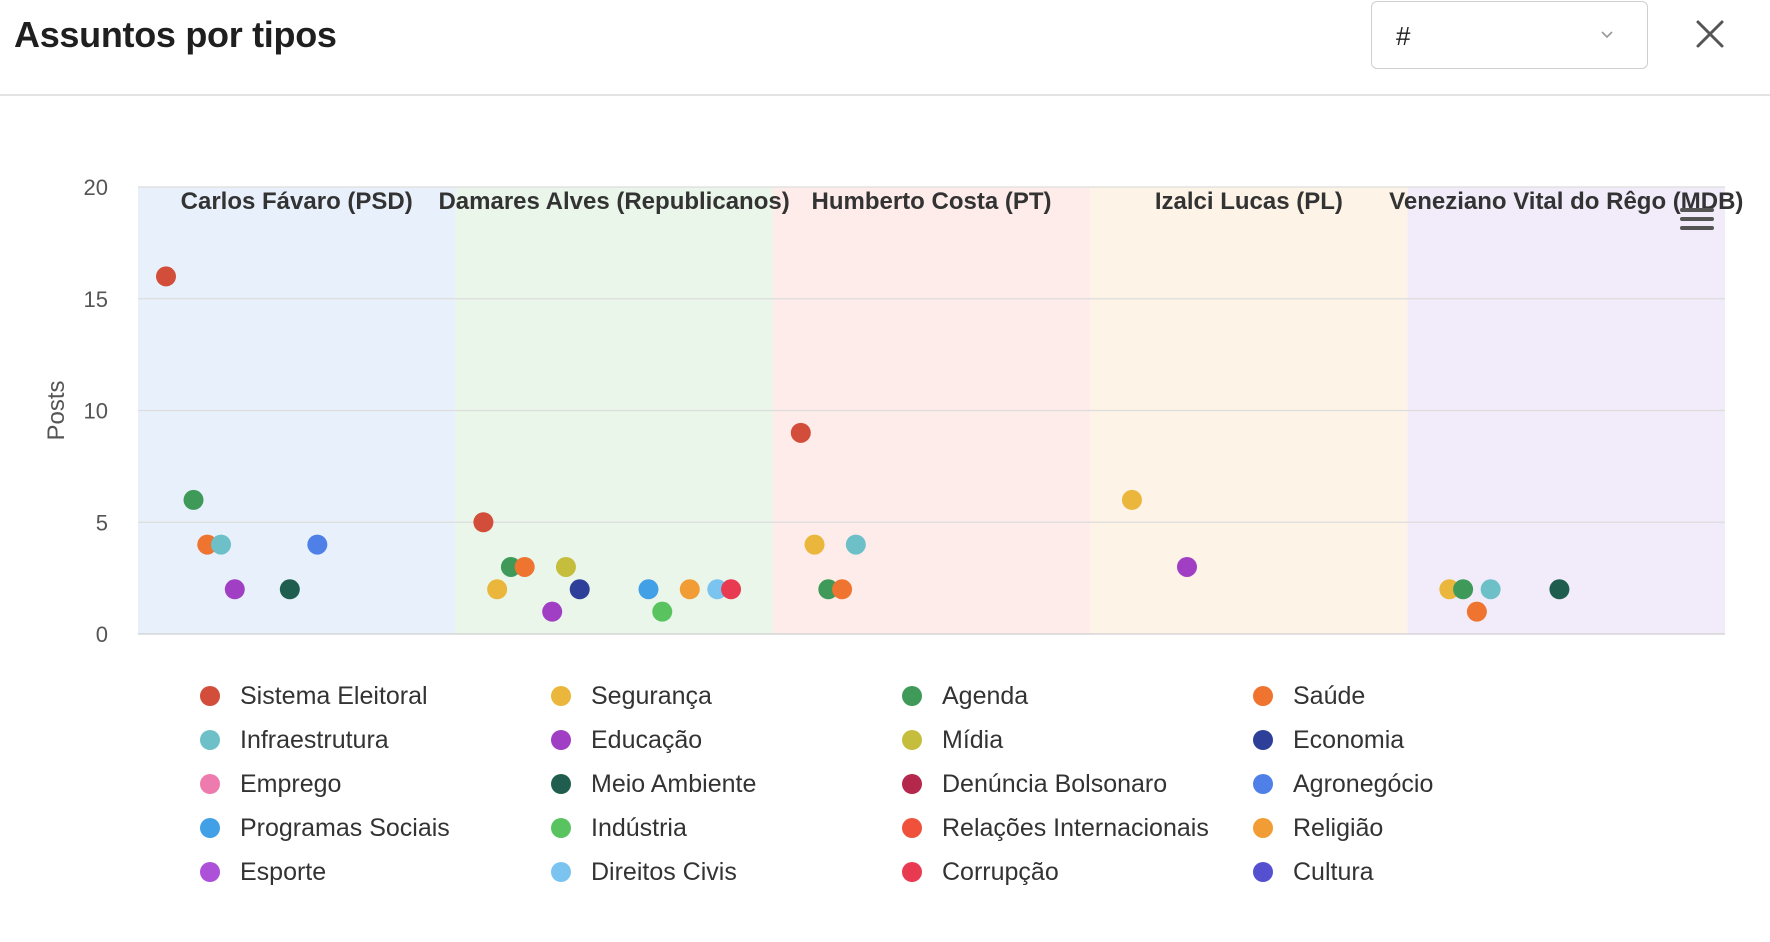  Describe the element at coordinates (985, 695) in the screenshot. I see `legend-label: Agenda` at that location.